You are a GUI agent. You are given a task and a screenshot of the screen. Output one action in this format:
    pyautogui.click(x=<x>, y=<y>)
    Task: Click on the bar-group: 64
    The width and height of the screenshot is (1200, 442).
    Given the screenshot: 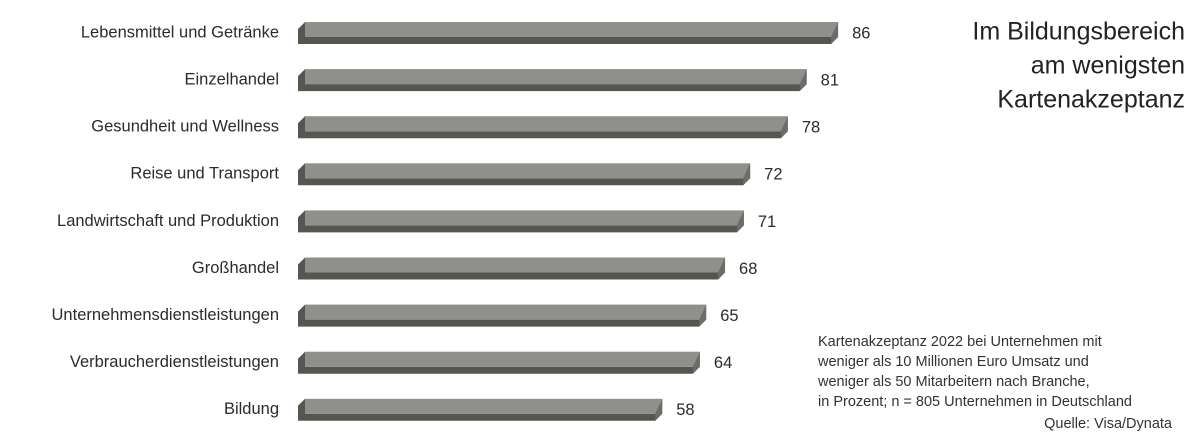 What is the action you would take?
    pyautogui.click(x=515, y=362)
    